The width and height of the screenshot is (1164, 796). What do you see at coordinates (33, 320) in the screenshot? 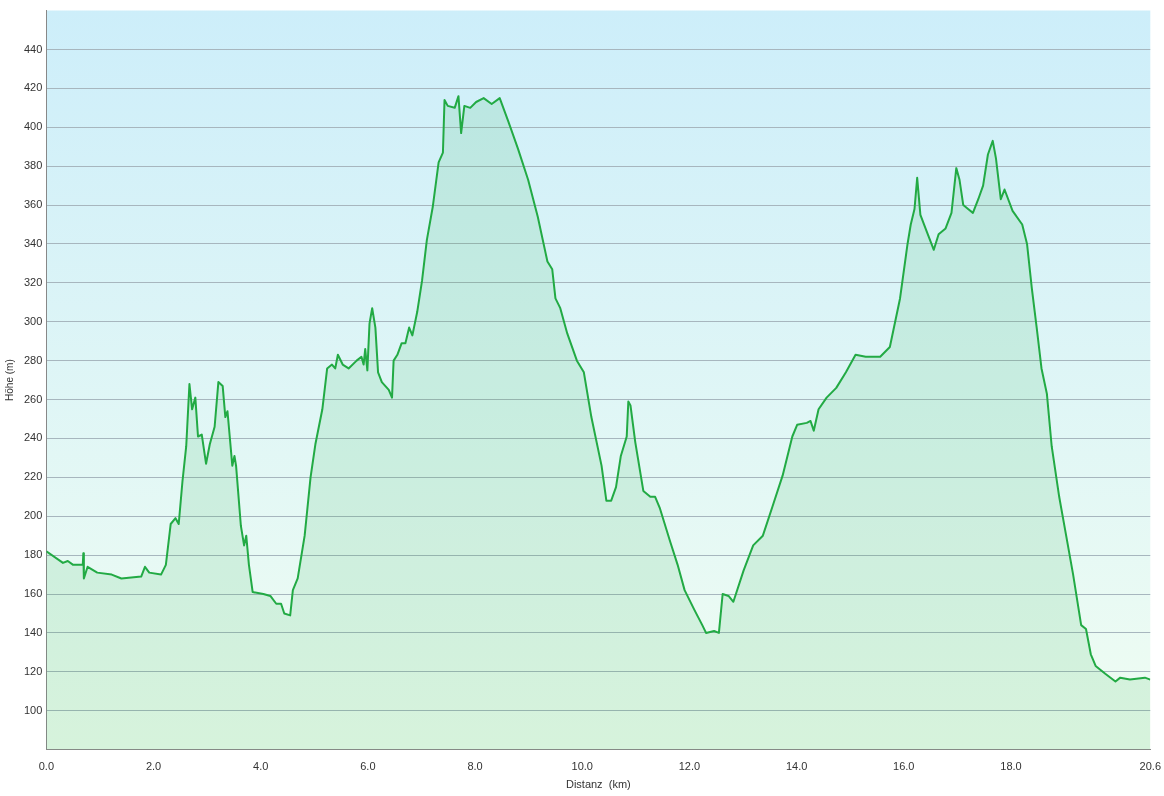
I see `y-tick-label: 300` at bounding box center [33, 320].